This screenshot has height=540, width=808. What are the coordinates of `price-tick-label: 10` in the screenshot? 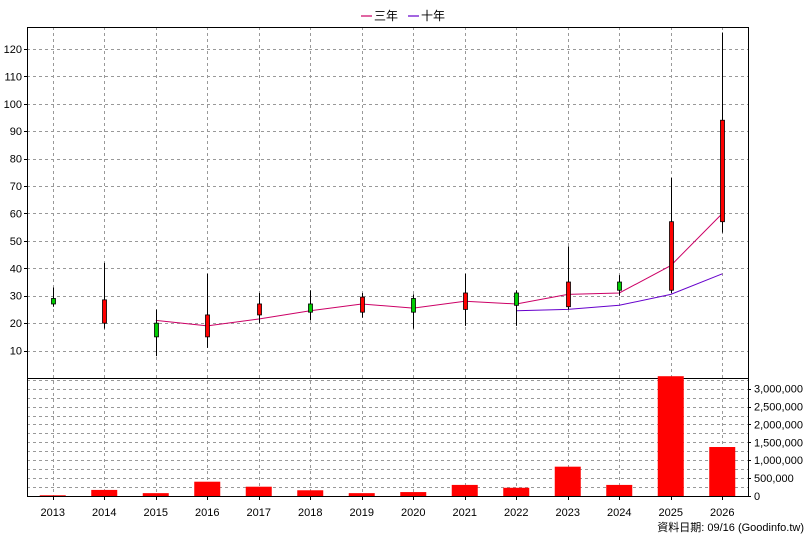 It's located at (16, 352).